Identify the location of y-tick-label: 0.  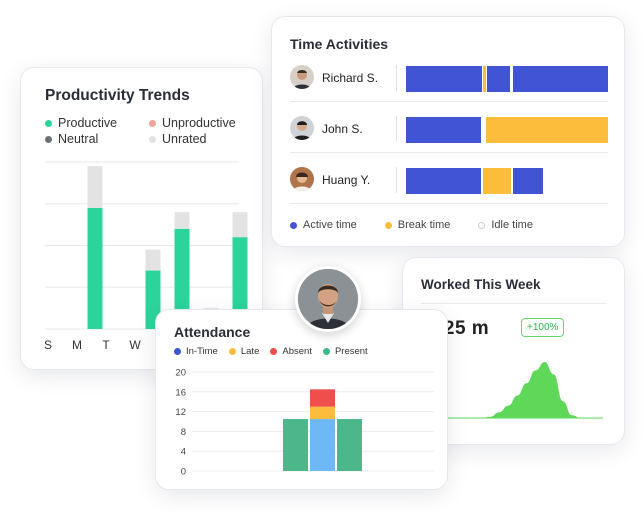
(183, 472).